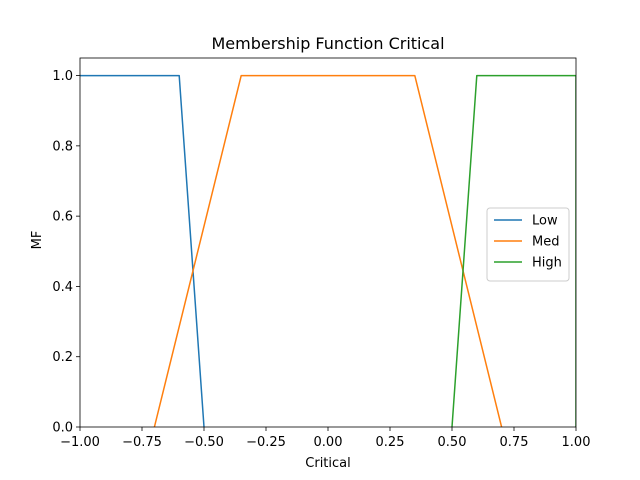 Image resolution: width=640 pixels, height=480 pixels. I want to click on y-axis-label: MF, so click(37, 240).